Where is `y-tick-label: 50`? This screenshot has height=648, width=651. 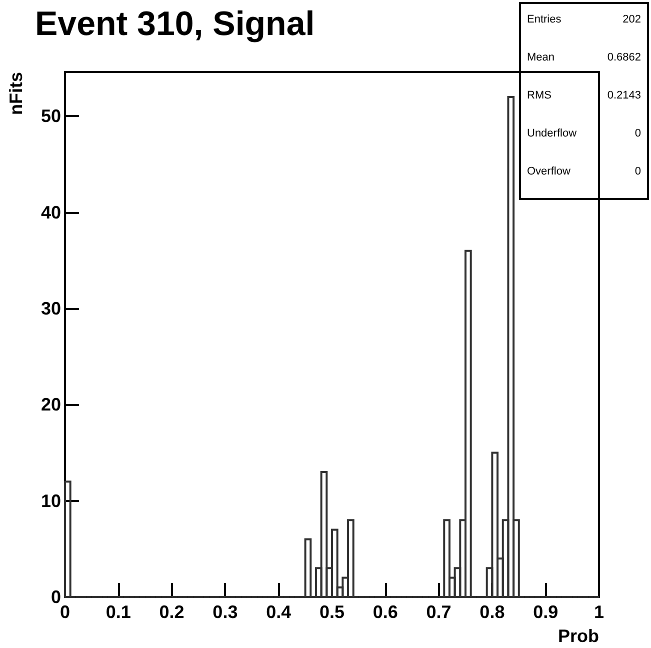 y-tick-label: 50 is located at coordinates (50, 116).